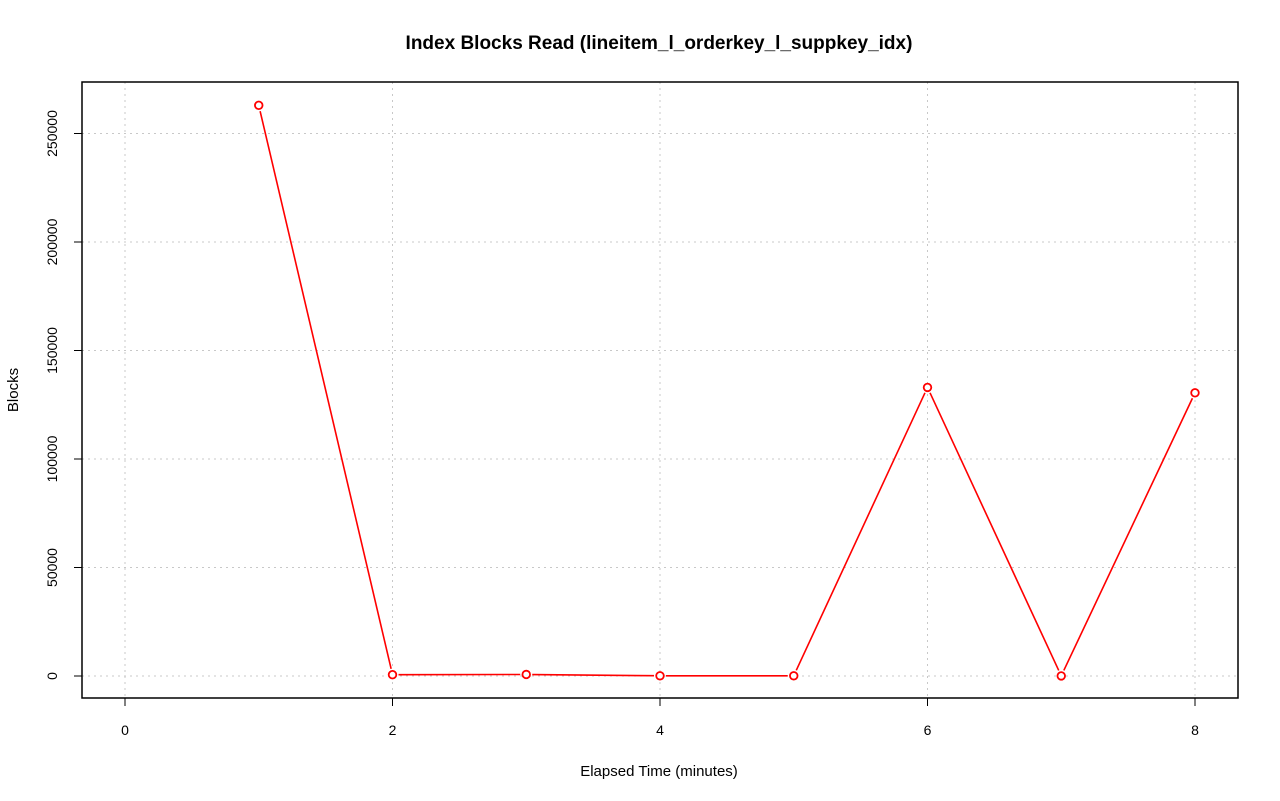 The width and height of the screenshot is (1280, 801). Describe the element at coordinates (393, 730) in the screenshot. I see `x-tick-label: 2` at that location.